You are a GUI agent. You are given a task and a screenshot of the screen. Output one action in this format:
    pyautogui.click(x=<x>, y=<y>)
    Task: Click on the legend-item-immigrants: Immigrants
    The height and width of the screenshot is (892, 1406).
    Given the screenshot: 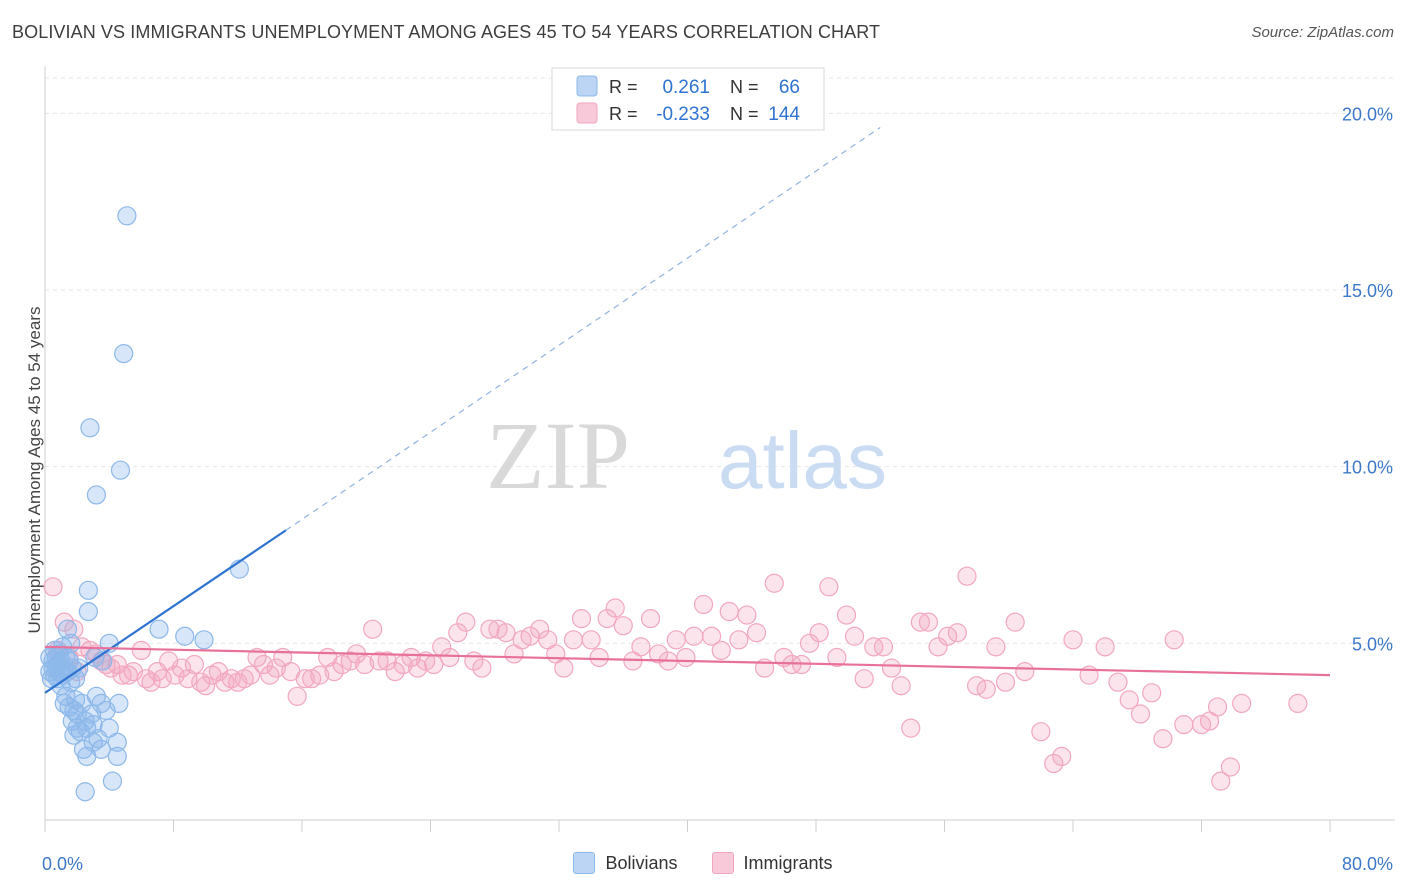 What is the action you would take?
    pyautogui.click(x=772, y=863)
    